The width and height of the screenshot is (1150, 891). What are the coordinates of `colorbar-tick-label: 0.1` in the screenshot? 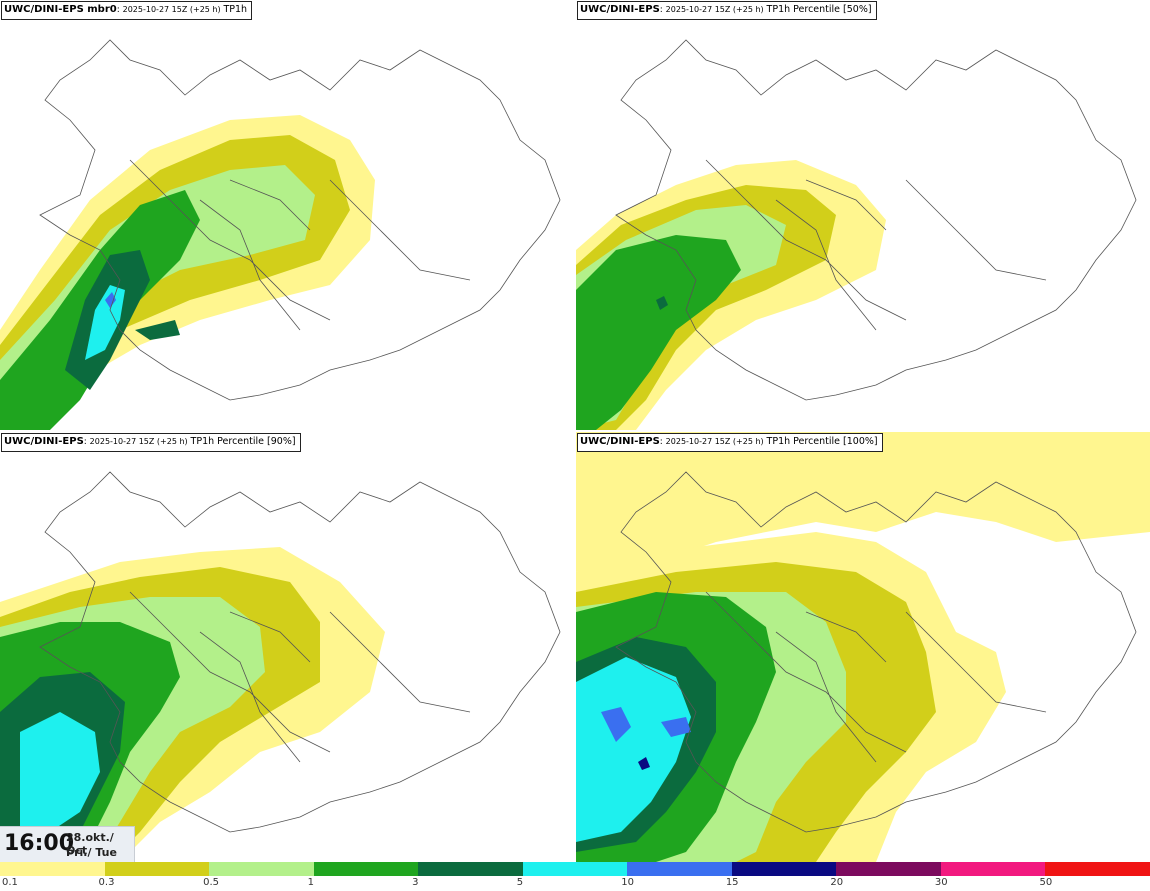 It's located at (10, 882).